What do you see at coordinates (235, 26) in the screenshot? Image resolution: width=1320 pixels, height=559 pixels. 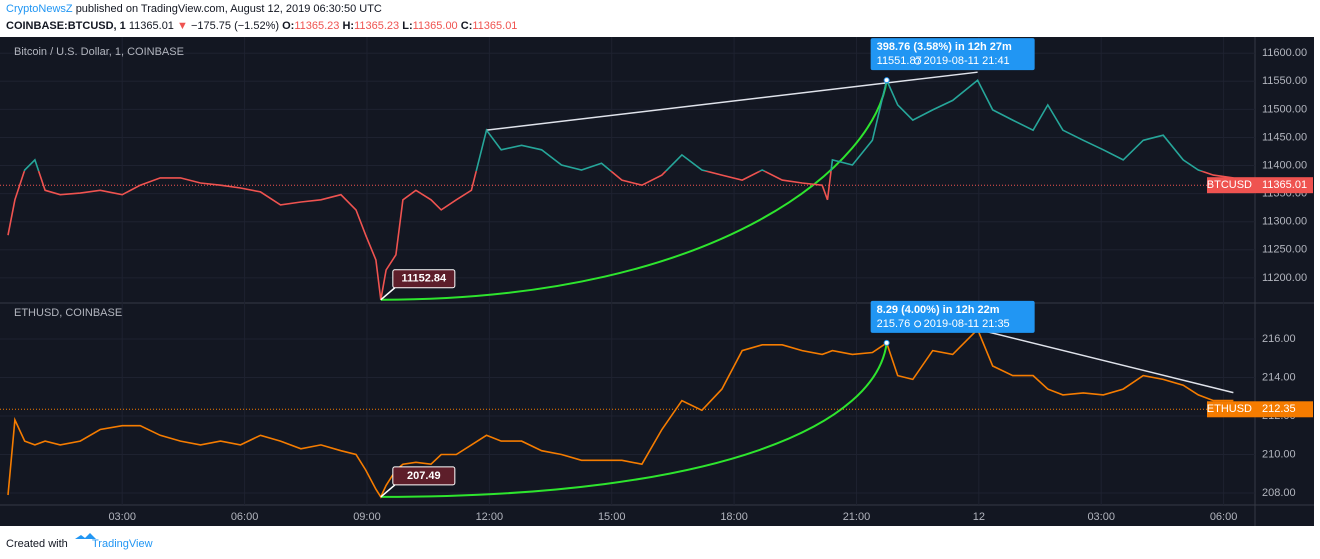 I see `change: −175.75 (−1.52%)` at bounding box center [235, 26].